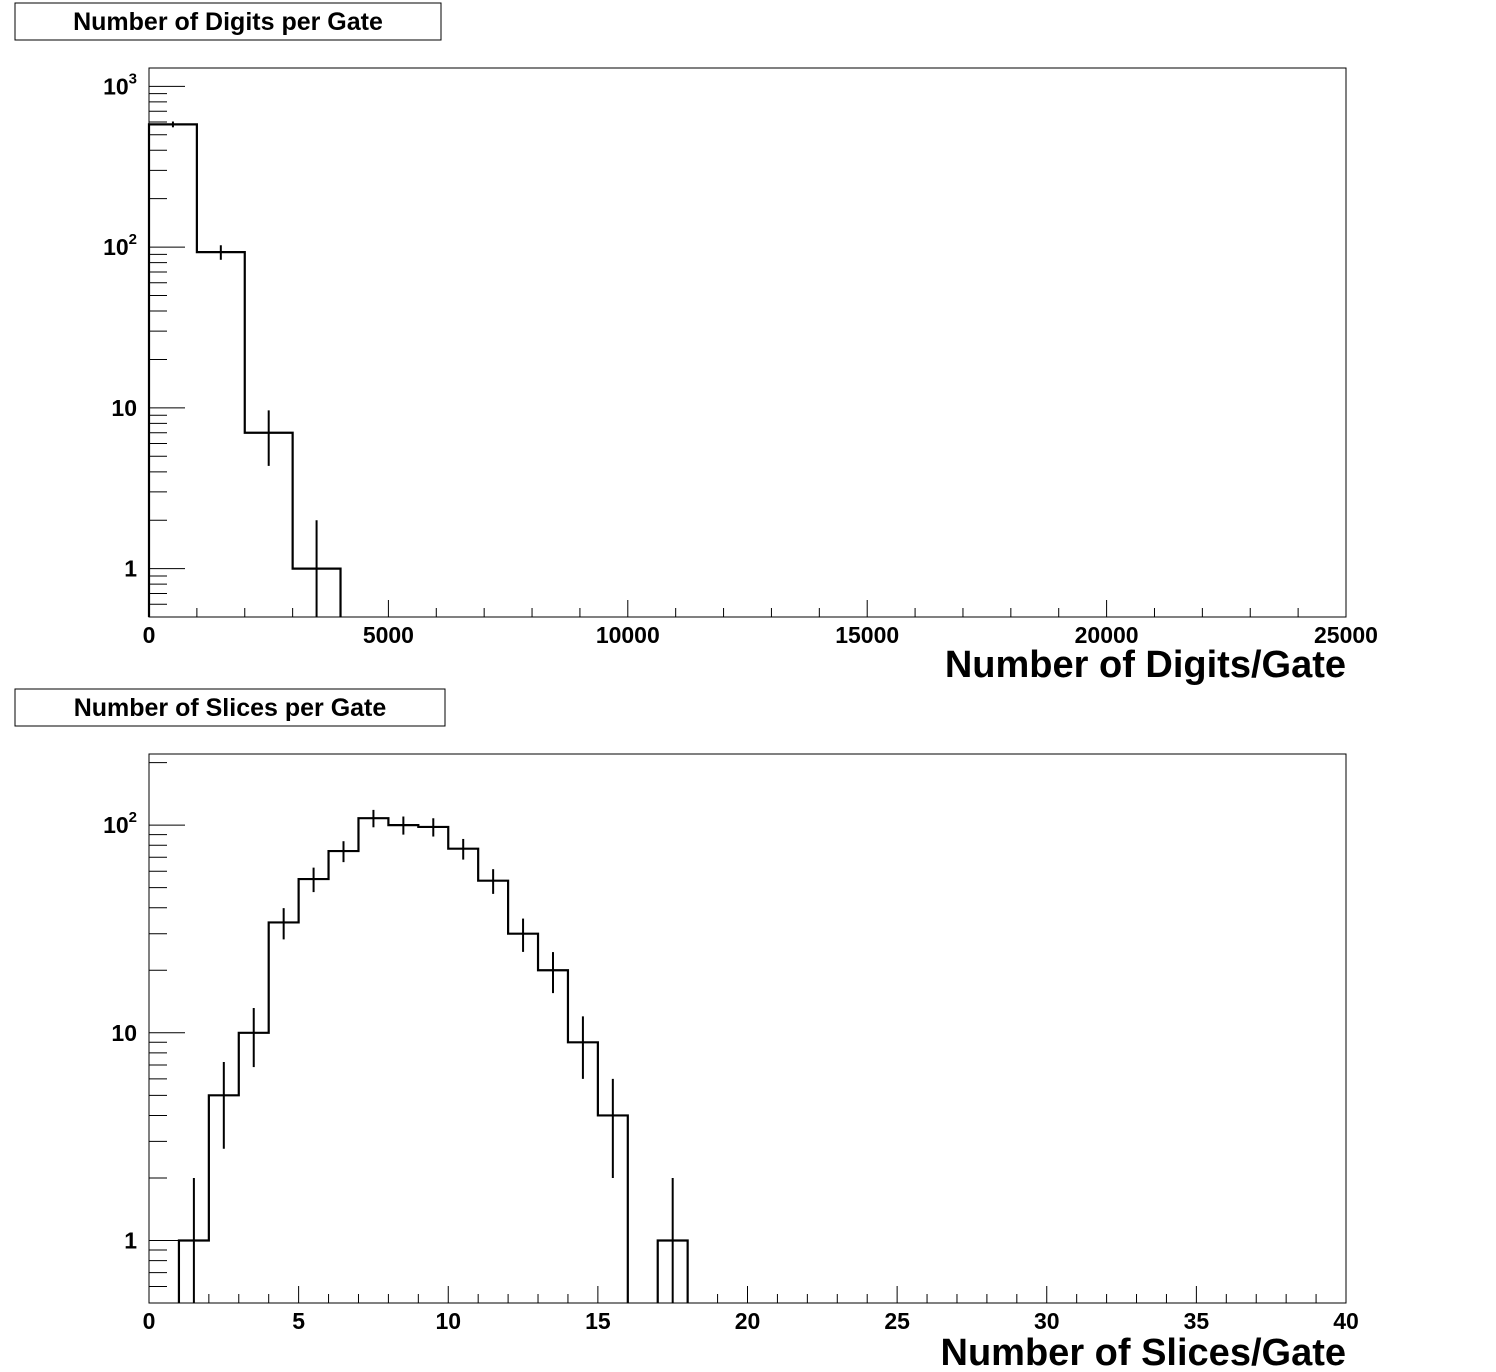 This screenshot has width=1496, height=1372. I want to click on slices-x-axis, so click(747, 1294).